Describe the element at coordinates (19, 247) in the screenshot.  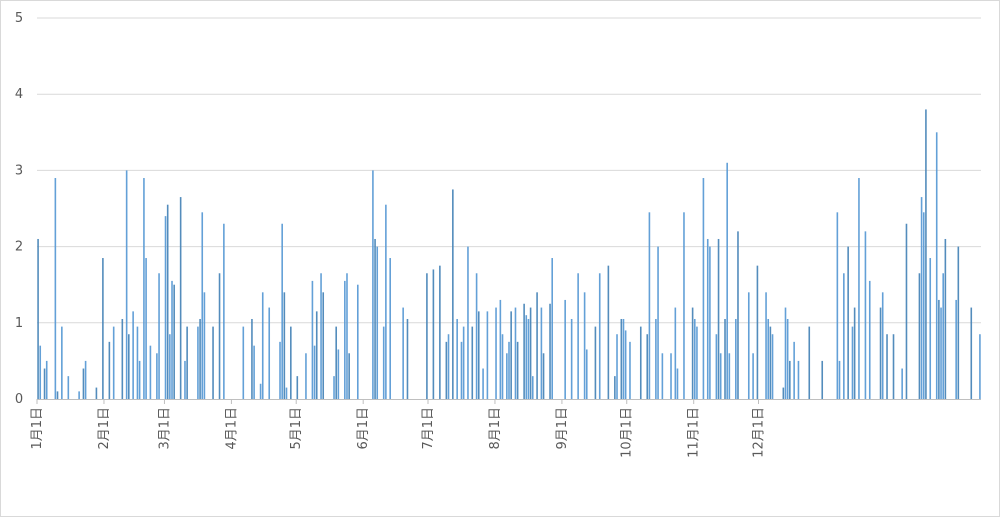
I see `y-tick-label: 2` at that location.